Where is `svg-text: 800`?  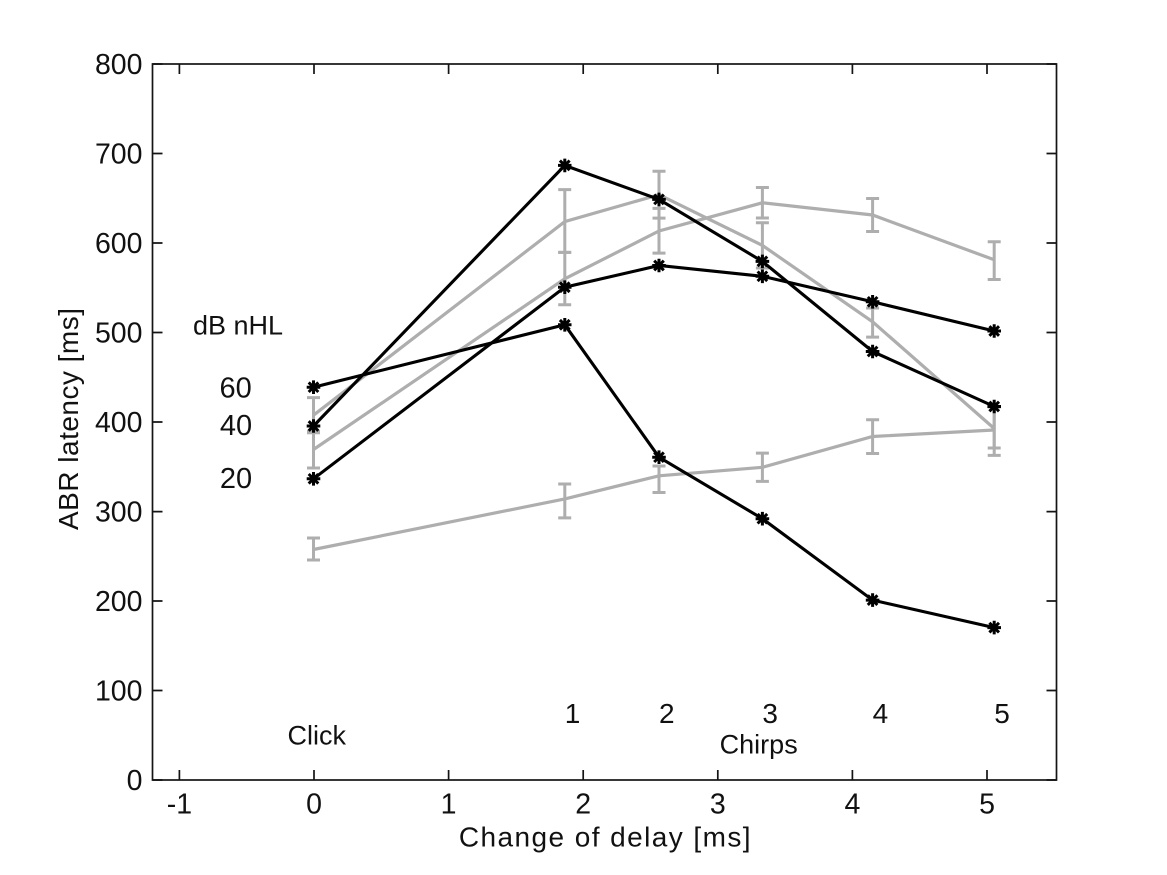
svg-text: 800 is located at coordinates (119, 65).